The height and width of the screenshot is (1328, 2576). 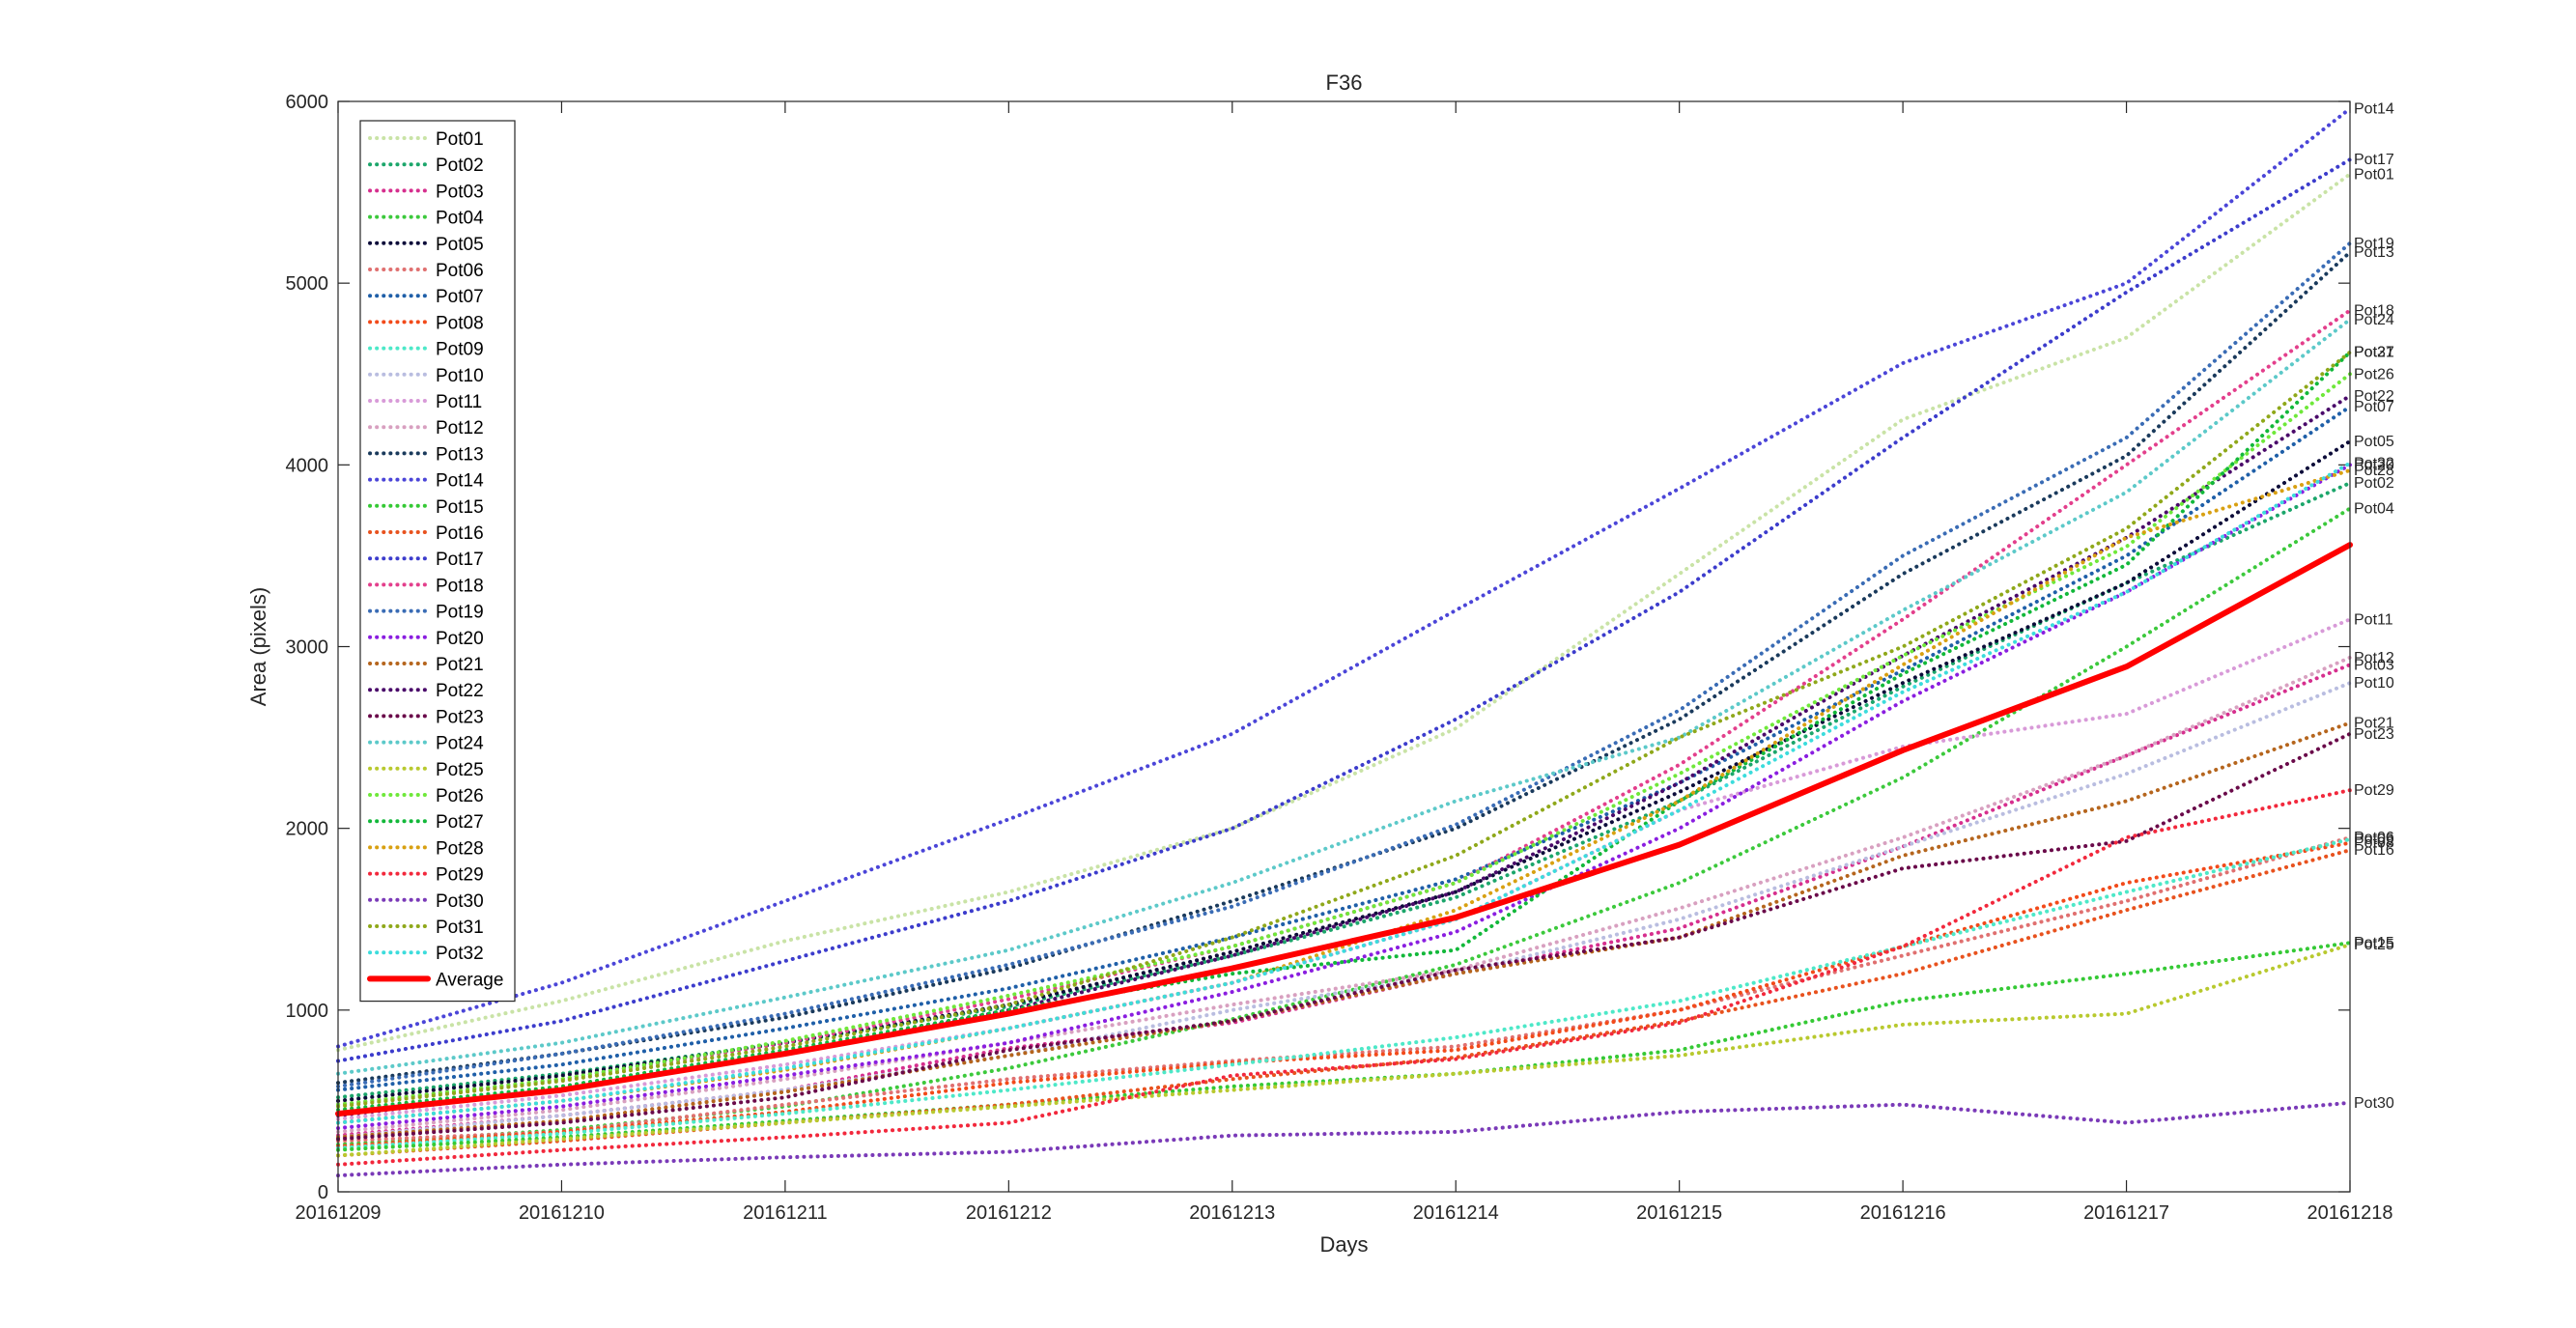 I want to click on legend-label-pot09: Pot09, so click(x=460, y=350).